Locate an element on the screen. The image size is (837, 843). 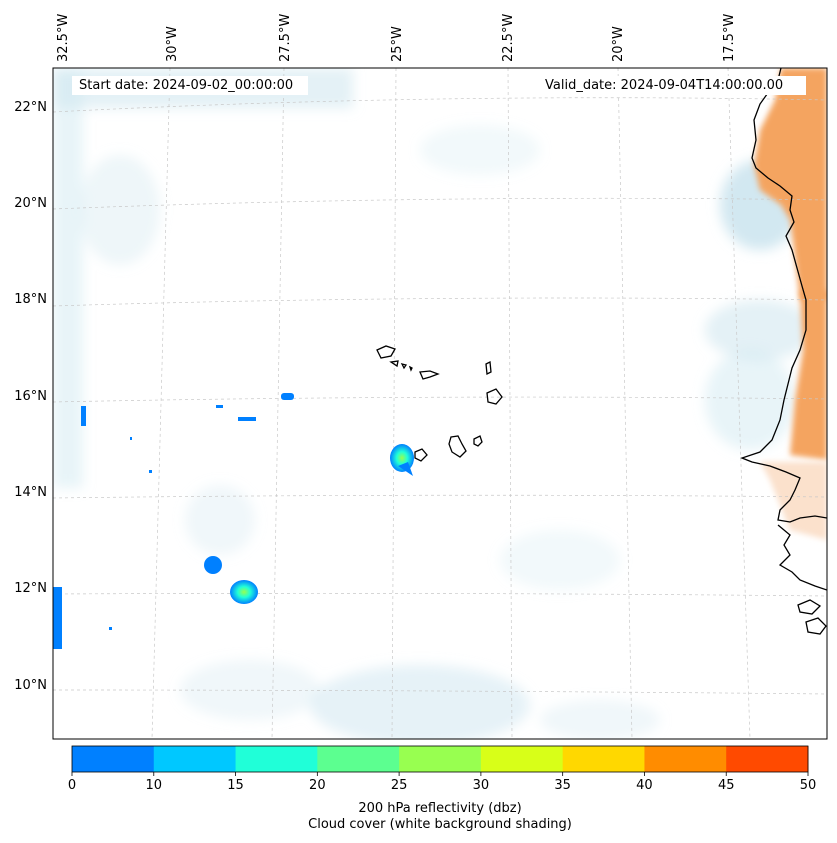
lon-label: 22.5°W is located at coordinates (508, 38).